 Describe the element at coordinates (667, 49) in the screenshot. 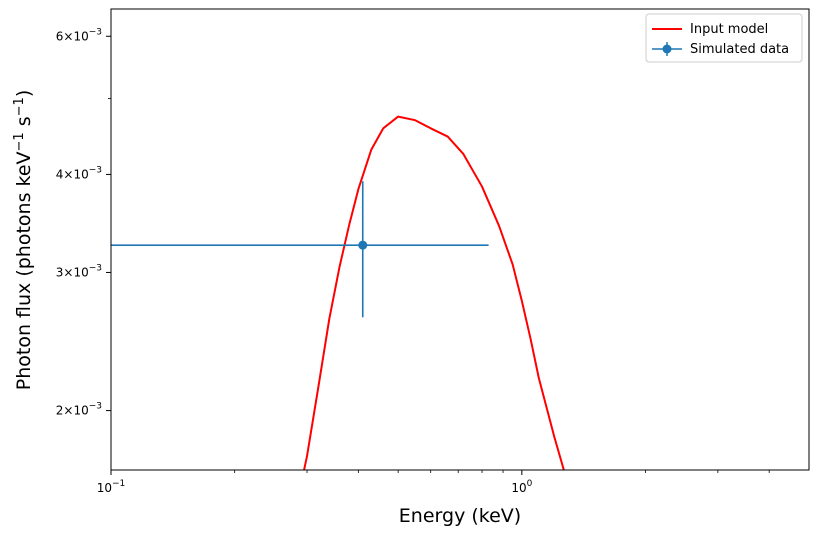

I see `legend-swatch-simulated-data` at that location.